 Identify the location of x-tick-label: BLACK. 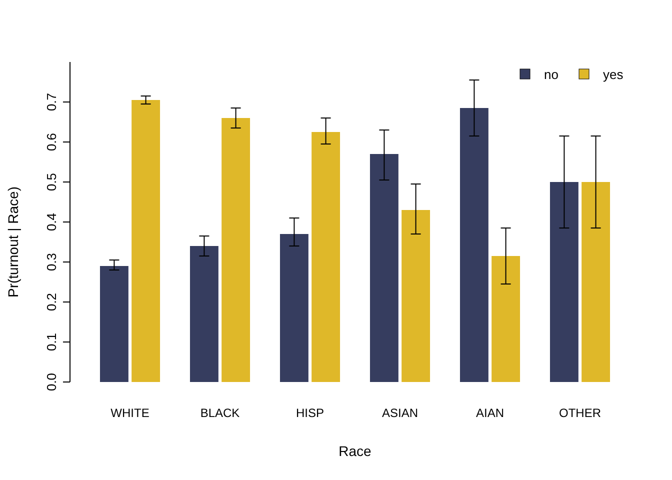
(220, 413).